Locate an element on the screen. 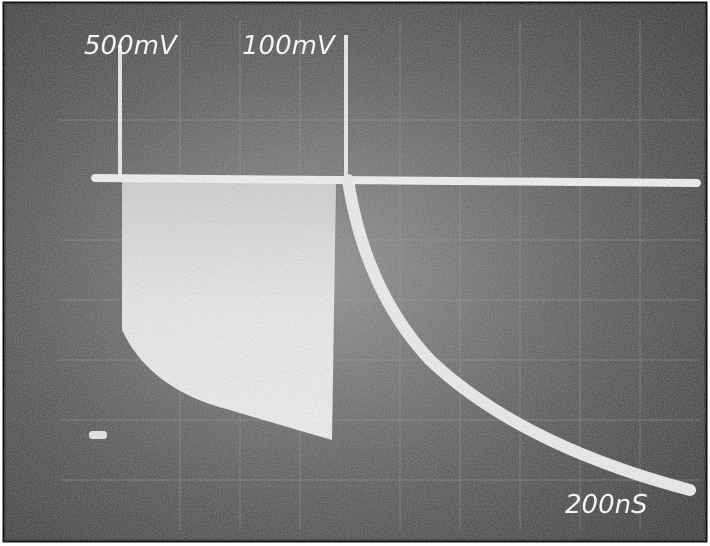 The width and height of the screenshot is (710, 546). ch2-scale-label: 100mV is located at coordinates (289, 46).